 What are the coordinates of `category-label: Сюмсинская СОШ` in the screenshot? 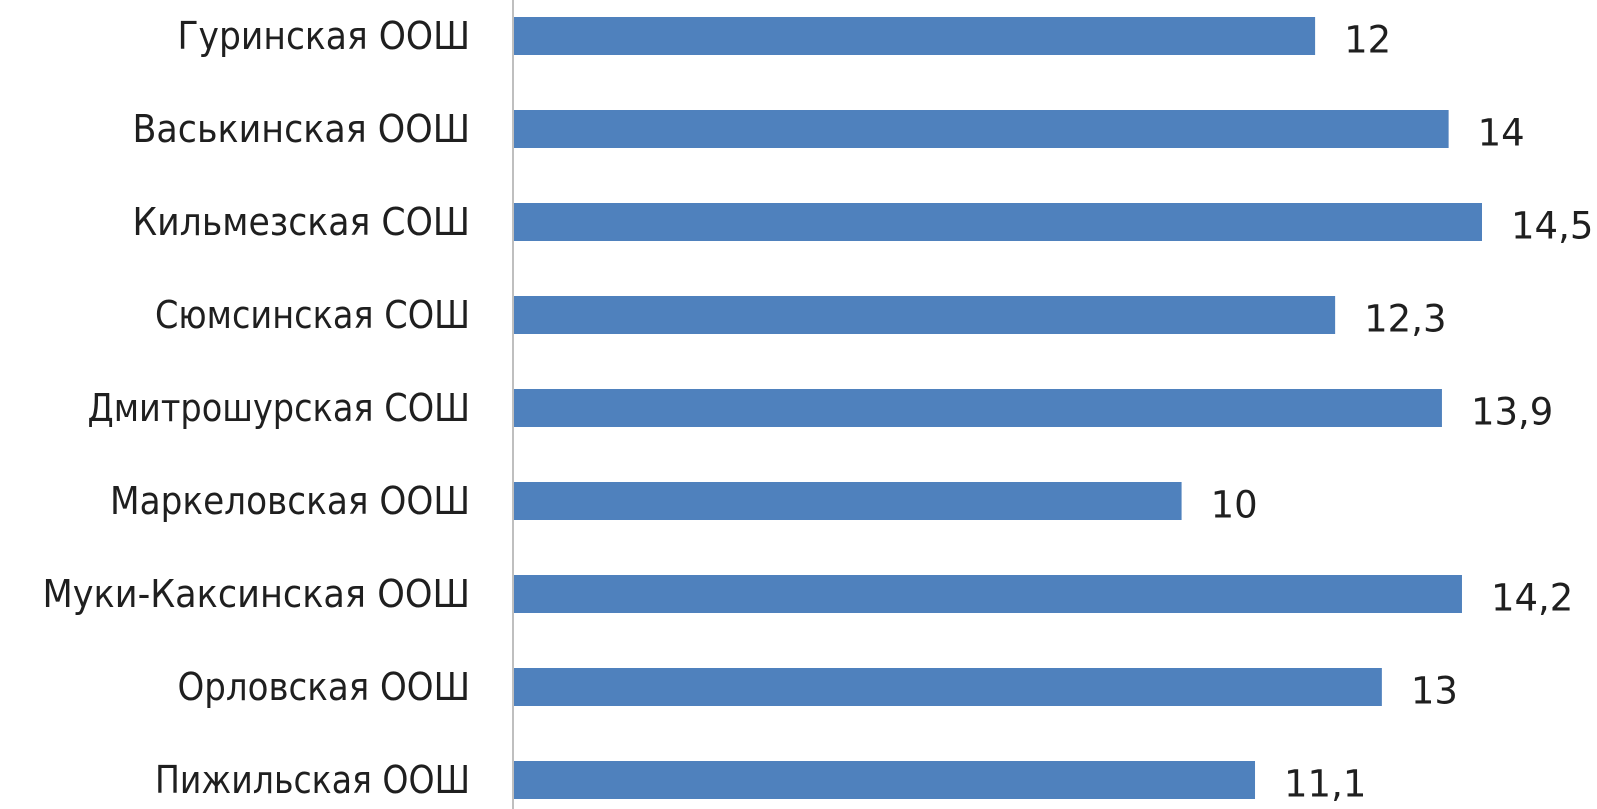 It's located at (312, 315).